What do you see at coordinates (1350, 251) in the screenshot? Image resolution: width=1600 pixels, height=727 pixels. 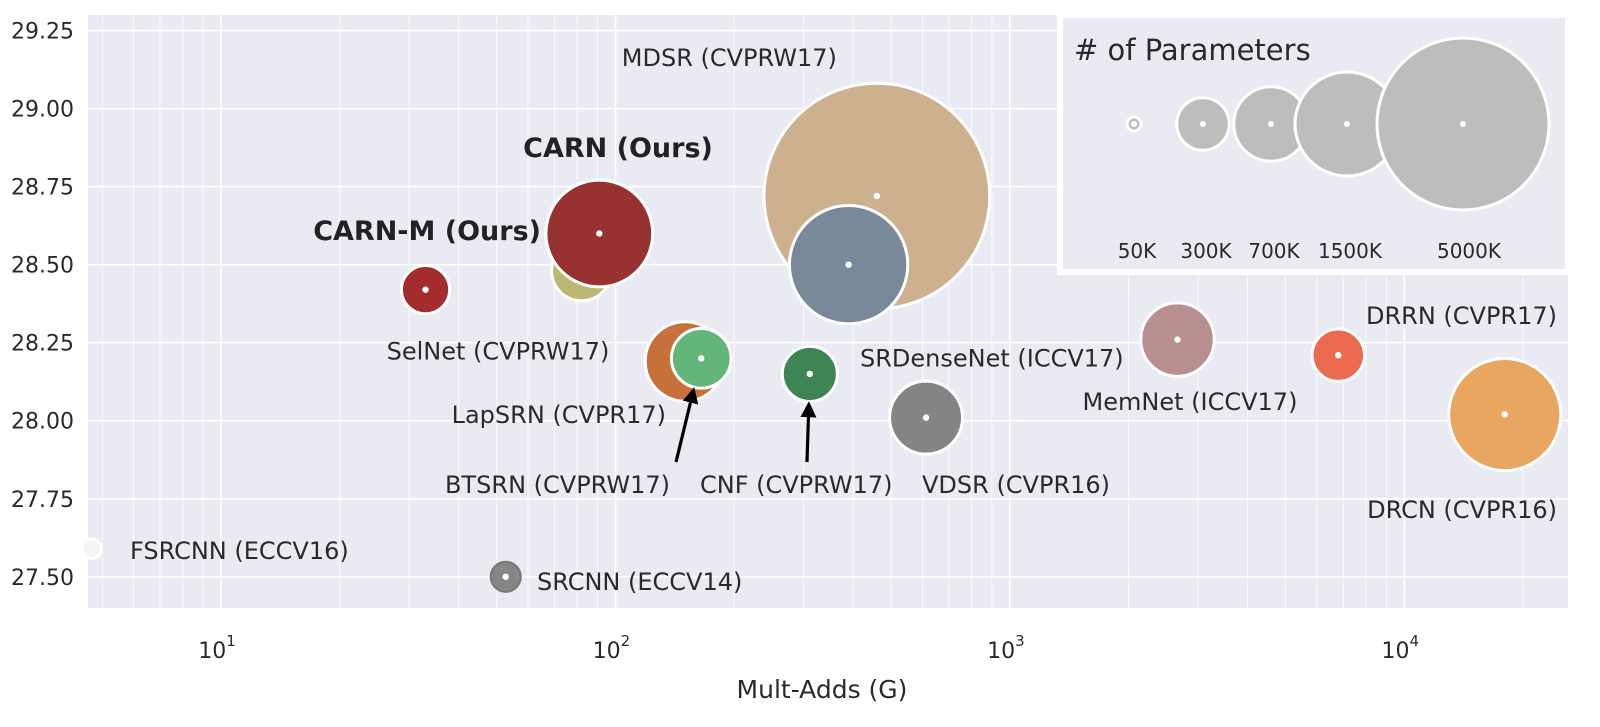 I see `legend-label: 1500K` at bounding box center [1350, 251].